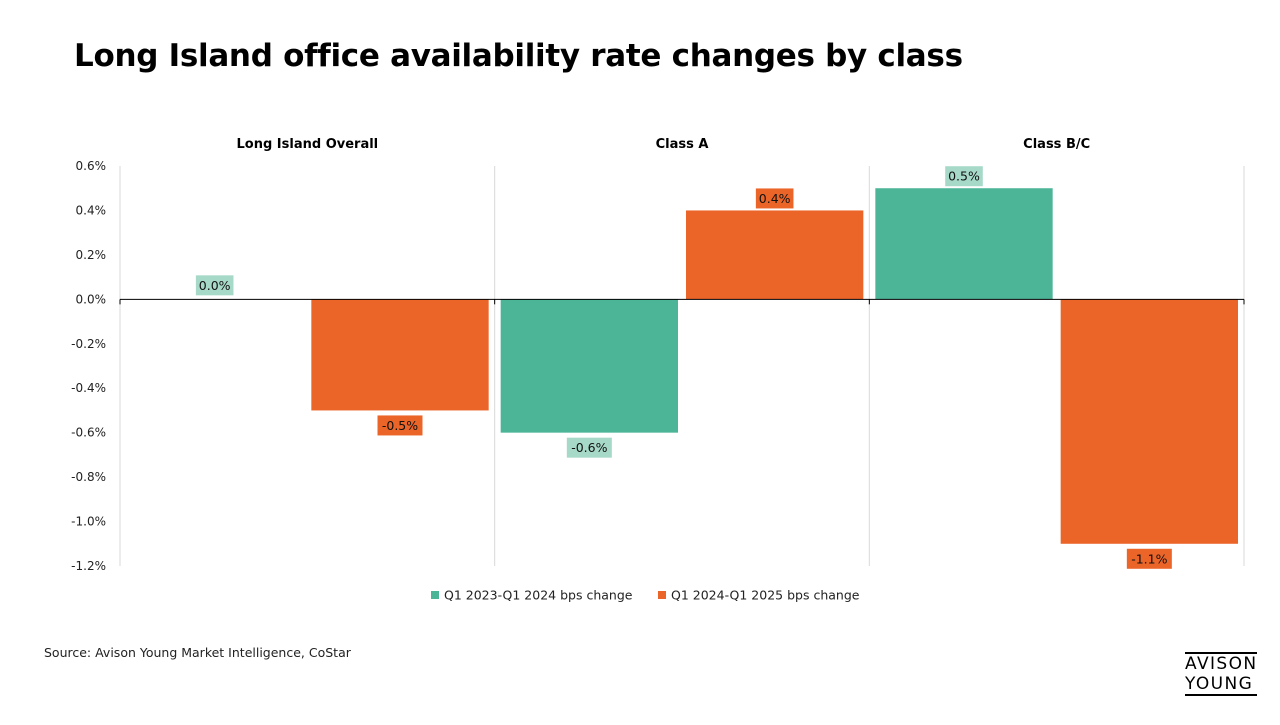  Describe the element at coordinates (1056, 144) in the screenshot. I see `panel-title: Class B/C` at that location.